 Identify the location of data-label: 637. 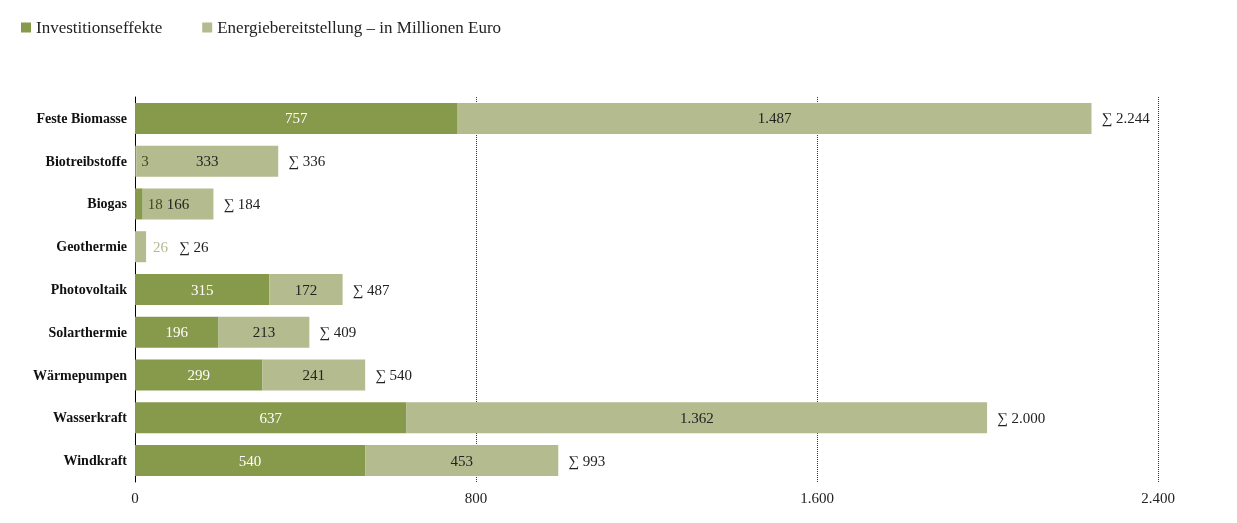
(271, 417).